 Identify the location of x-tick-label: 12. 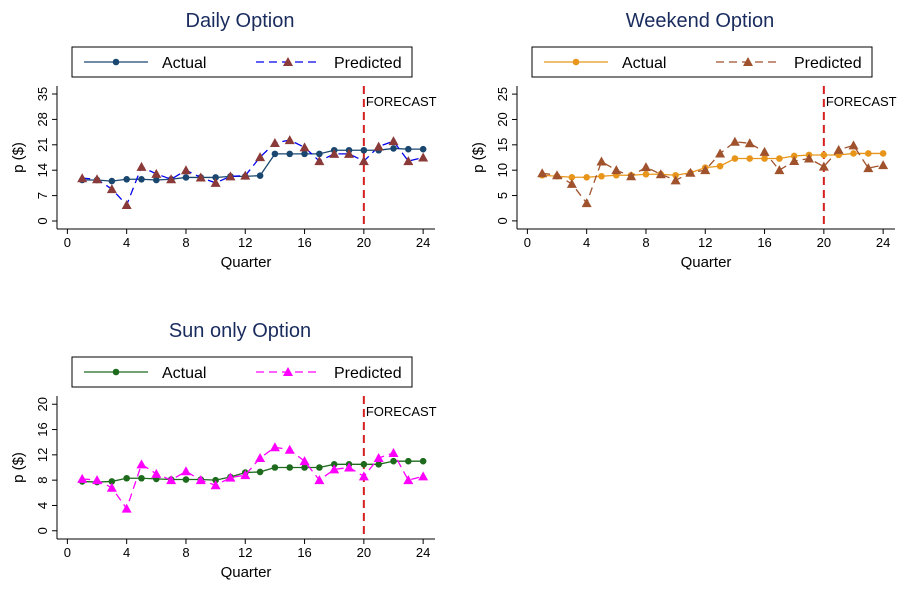
(245, 552).